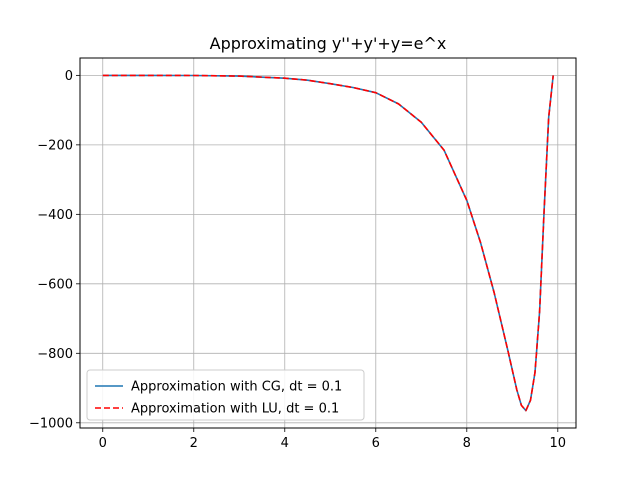  Describe the element at coordinates (467, 443) in the screenshot. I see `x-tick-label: 8` at that location.